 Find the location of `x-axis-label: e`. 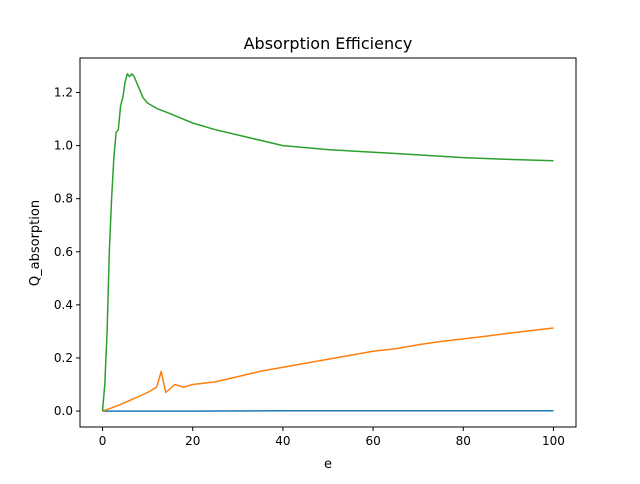

x-axis-label: e is located at coordinates (328, 464).